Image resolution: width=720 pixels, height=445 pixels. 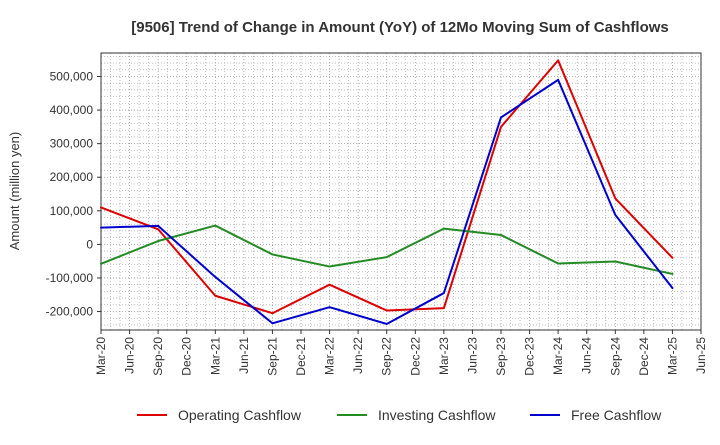 I want to click on x-tick-label: Jun-24, so click(x=587, y=355).